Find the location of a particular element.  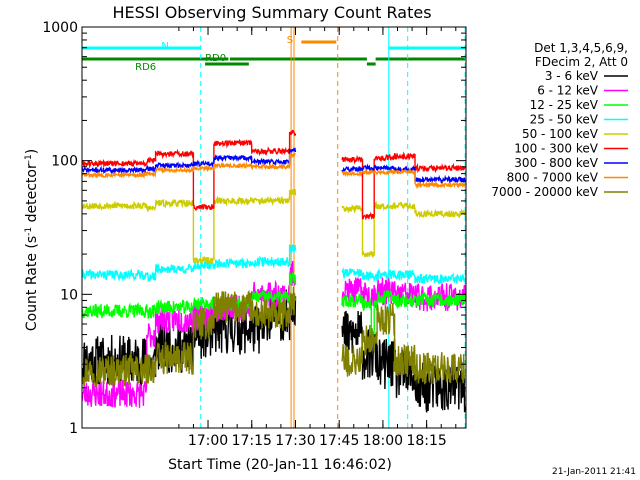

x-tick-label: 18:00 is located at coordinates (383, 441).